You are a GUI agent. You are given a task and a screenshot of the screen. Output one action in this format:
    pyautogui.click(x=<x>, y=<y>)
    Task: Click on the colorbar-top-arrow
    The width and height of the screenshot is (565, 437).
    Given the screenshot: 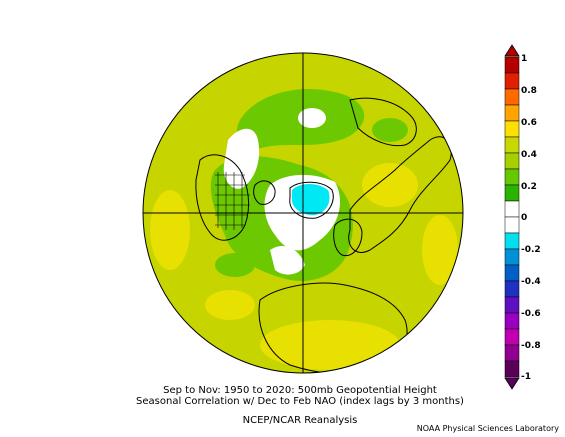 What is the action you would take?
    pyautogui.click(x=512, y=50)
    